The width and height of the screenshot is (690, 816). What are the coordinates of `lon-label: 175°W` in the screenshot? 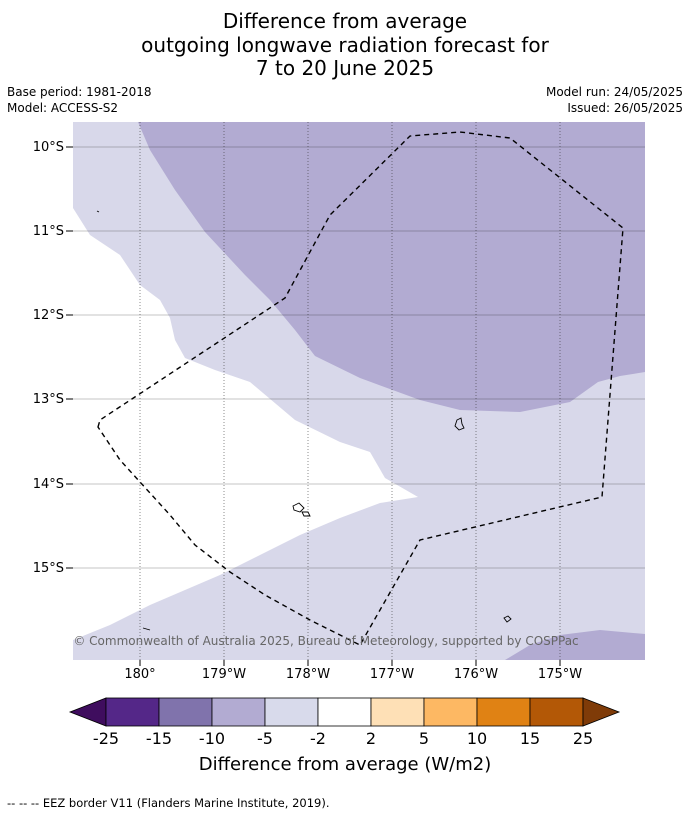 It's located at (560, 674).